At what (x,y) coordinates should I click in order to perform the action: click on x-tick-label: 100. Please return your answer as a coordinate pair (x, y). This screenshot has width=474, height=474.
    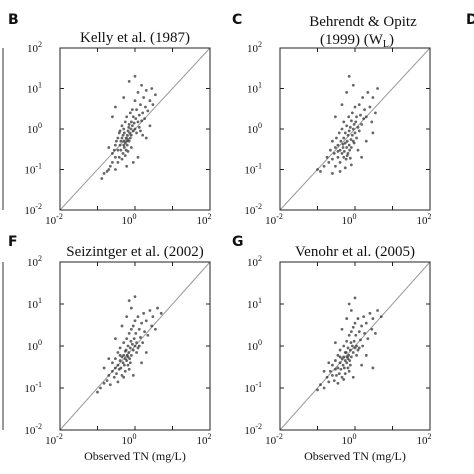
    Looking at the image, I should click on (349, 439).